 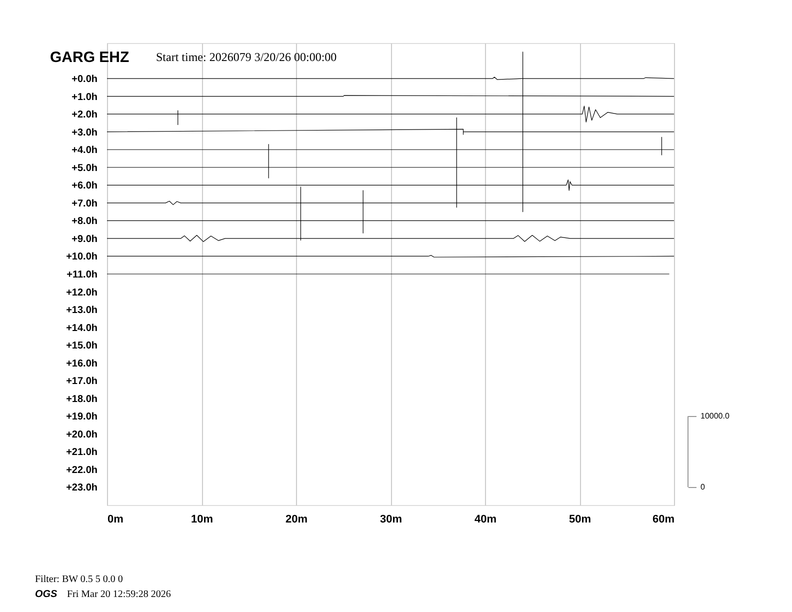 I want to click on text: Filter: BW 0.5 5 0.0 0, so click(x=79, y=579).